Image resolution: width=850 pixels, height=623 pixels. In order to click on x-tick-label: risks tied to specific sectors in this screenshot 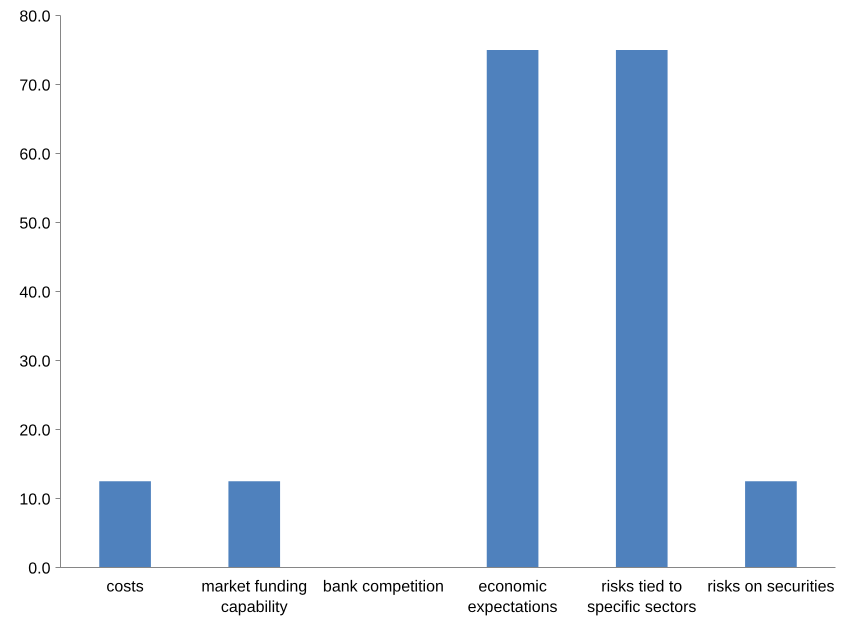, I will do `click(641, 597)`.